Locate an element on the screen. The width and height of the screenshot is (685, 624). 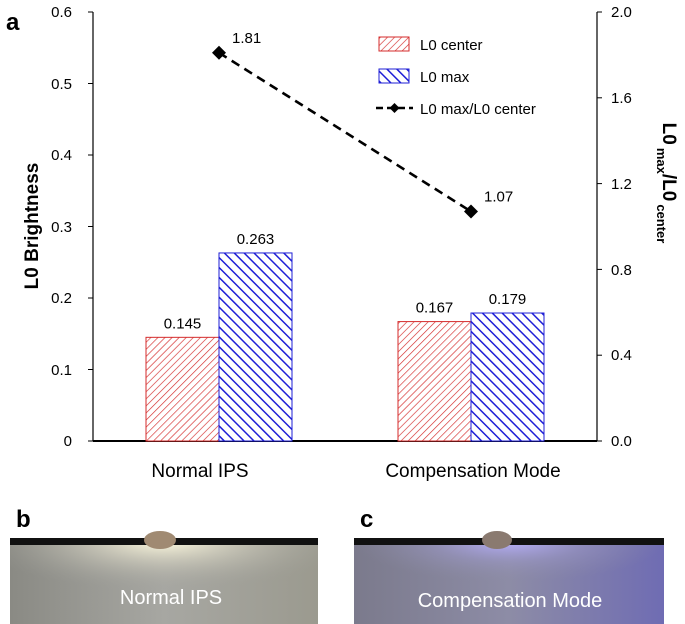
ylabel-right-main1: L0 is located at coordinates (668, 134).